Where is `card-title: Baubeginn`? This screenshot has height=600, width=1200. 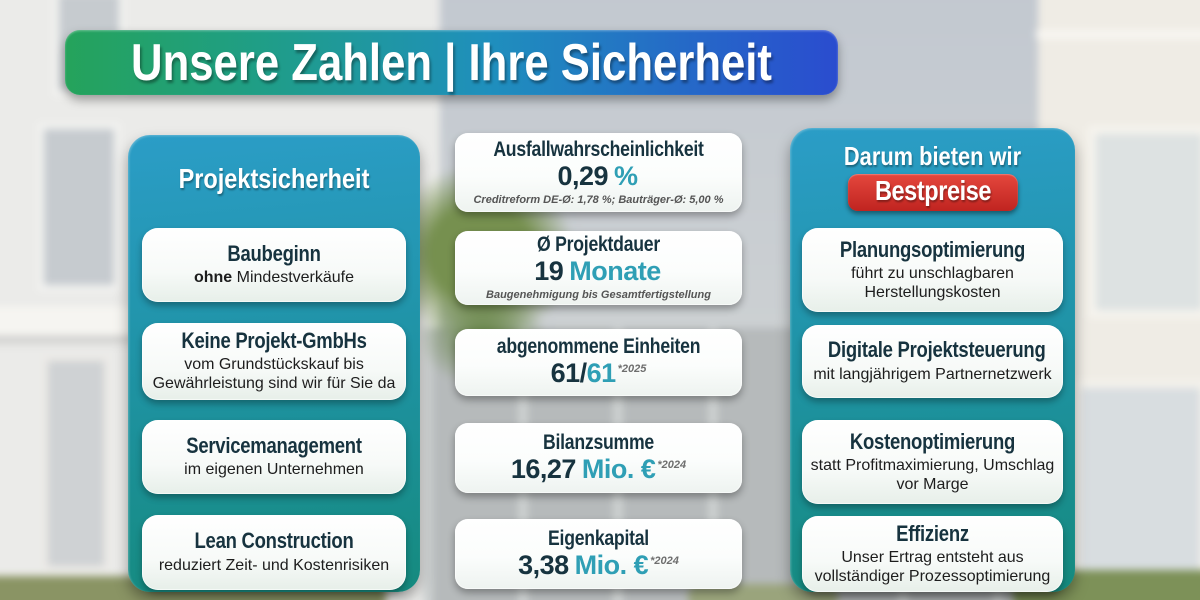 card-title: Baubeginn is located at coordinates (274, 253).